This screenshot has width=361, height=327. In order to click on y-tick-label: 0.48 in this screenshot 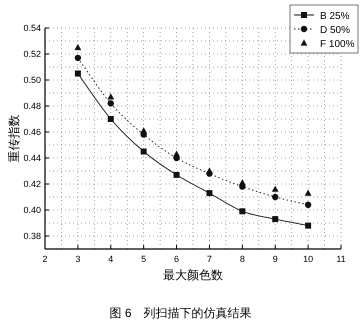, I will do `click(32, 106)`.